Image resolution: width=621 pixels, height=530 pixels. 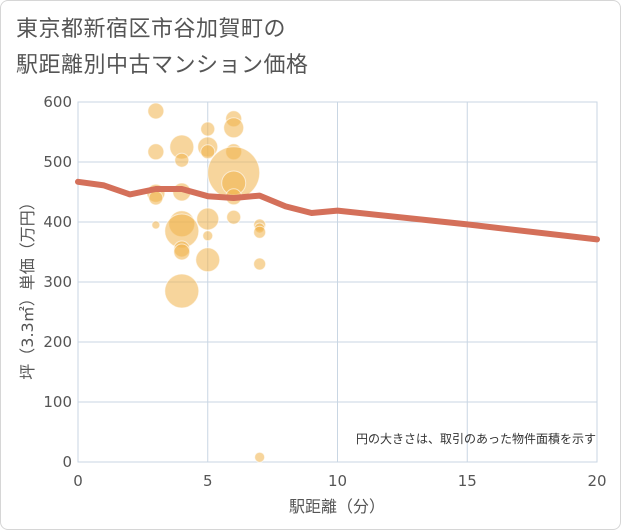 What do you see at coordinates (476, 438) in the screenshot?
I see `size-note: 円の大きさは、取引のあった物件面積を示す` at bounding box center [476, 438].